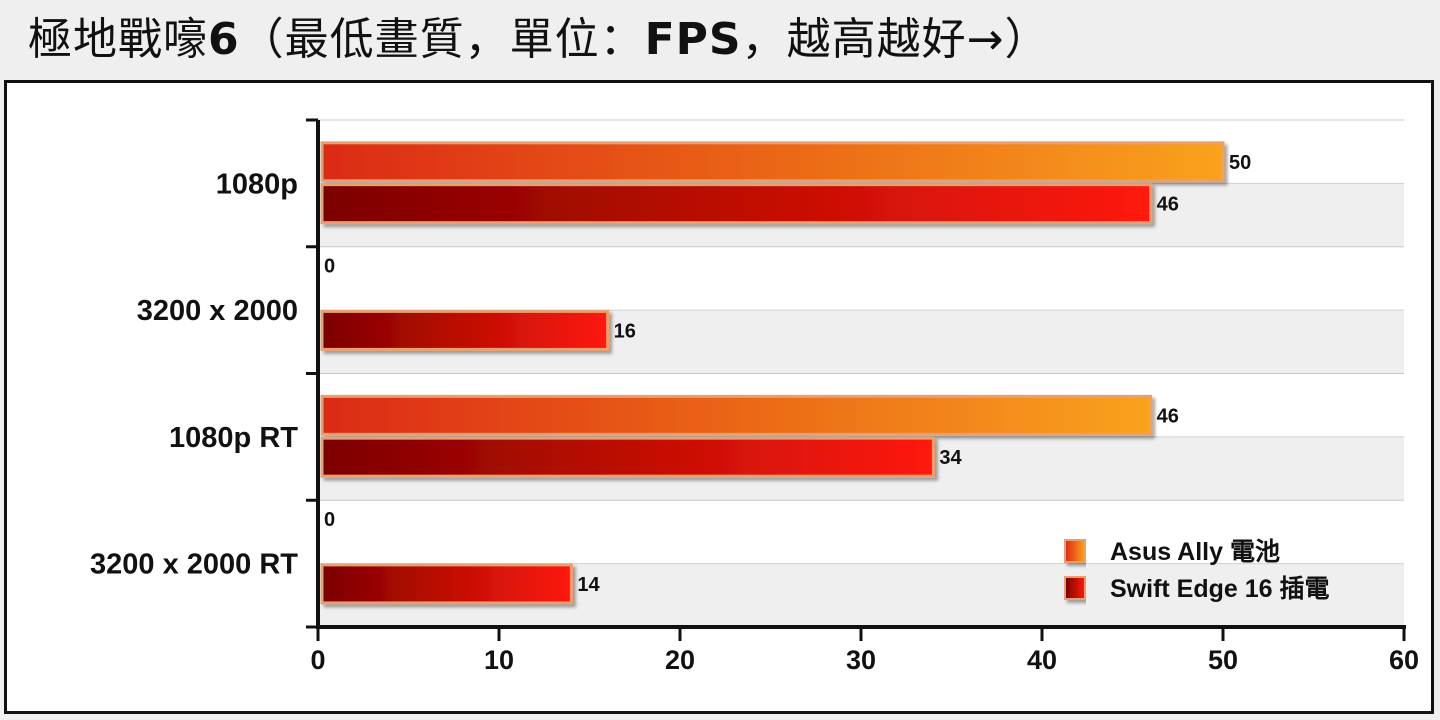  I want to click on category-label: 1080p RT, so click(233, 438).